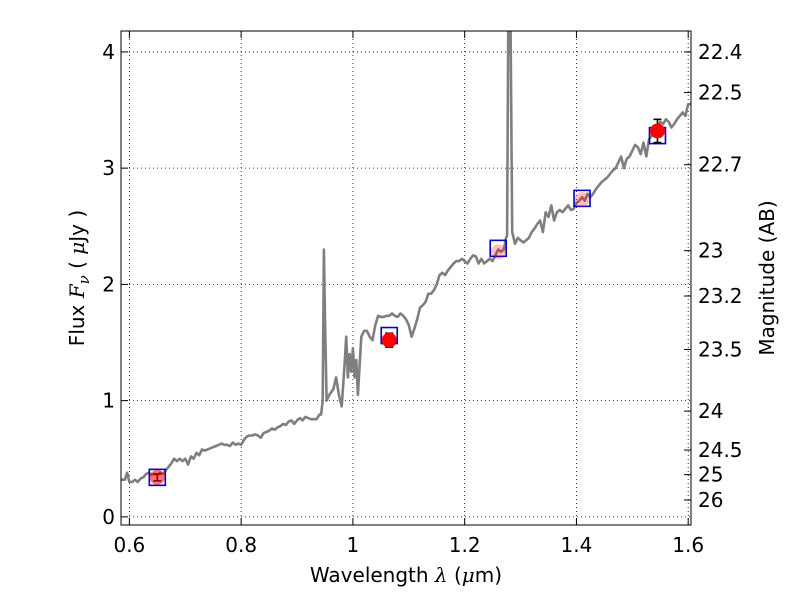 The width and height of the screenshot is (800, 600). Describe the element at coordinates (710, 500) in the screenshot. I see `magnitude-tick-label: 26` at that location.